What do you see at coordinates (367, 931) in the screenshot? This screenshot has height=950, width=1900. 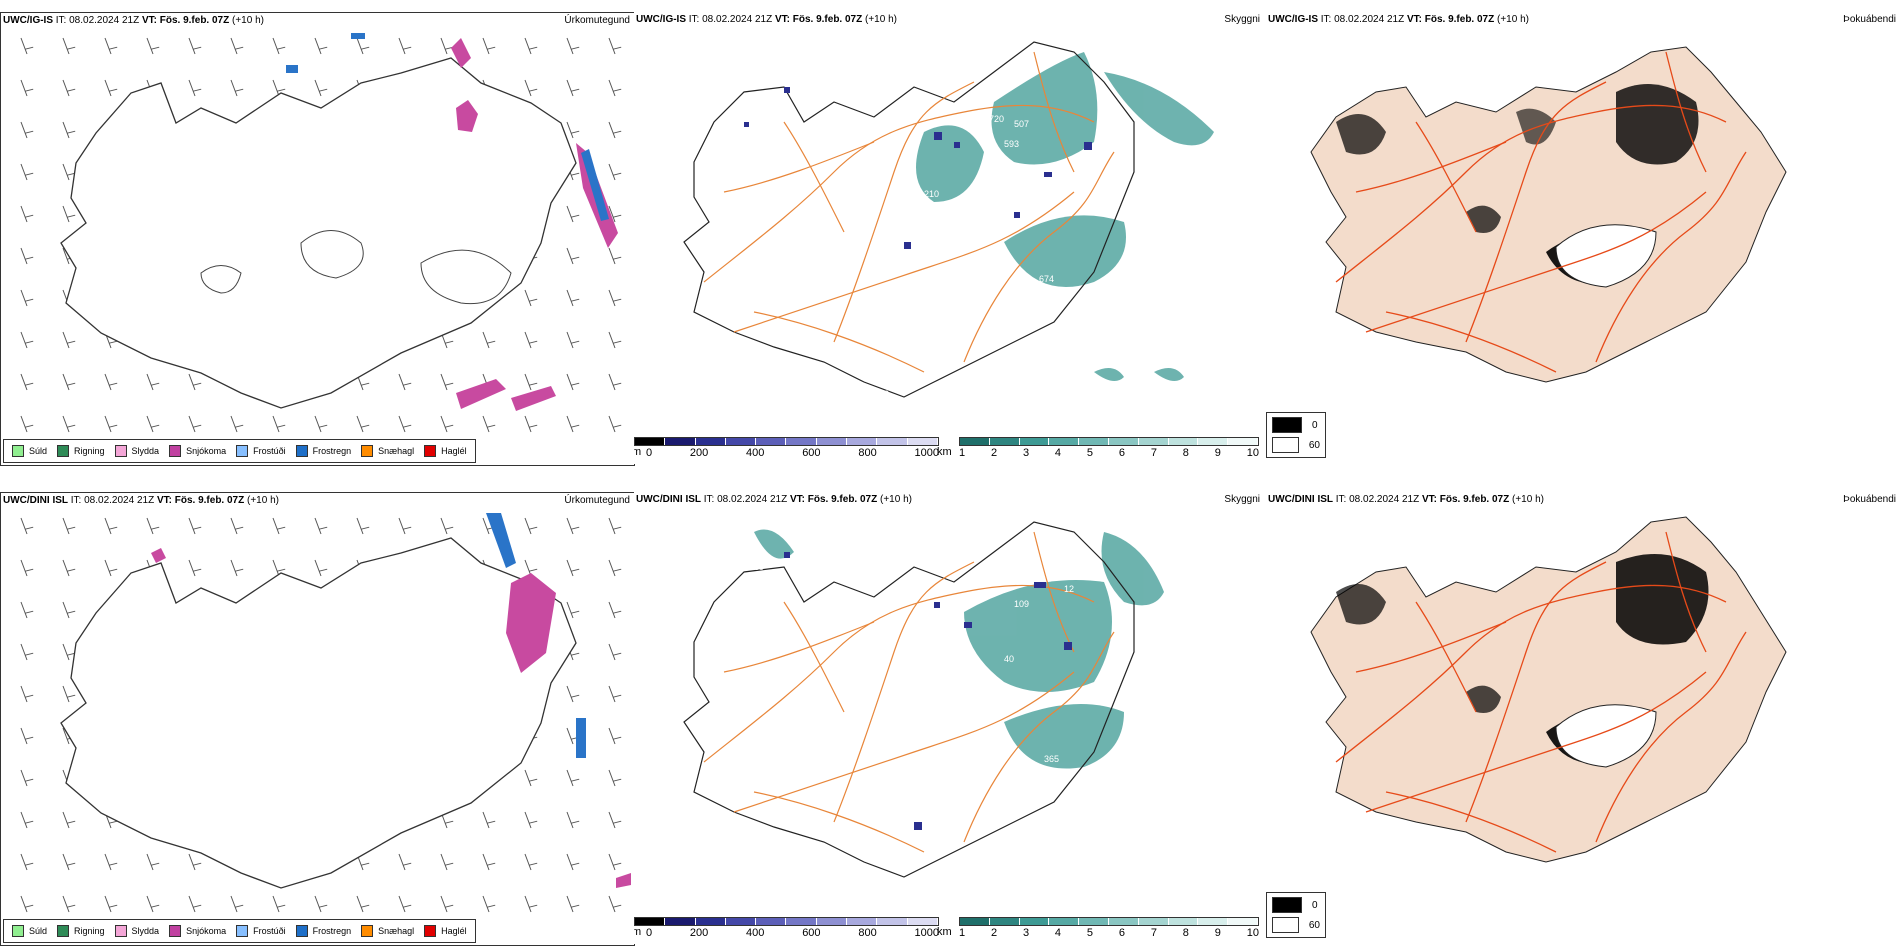 I see `swatch-snow-pellets` at bounding box center [367, 931].